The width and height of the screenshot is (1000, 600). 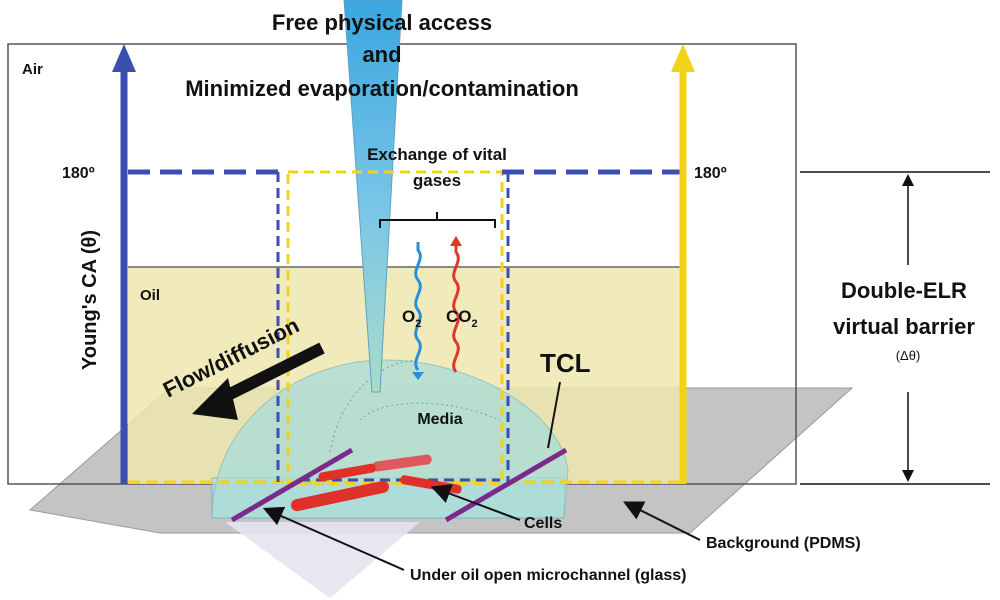 I want to click on exchange-label-1: Exchange of vital, so click(x=437, y=154).